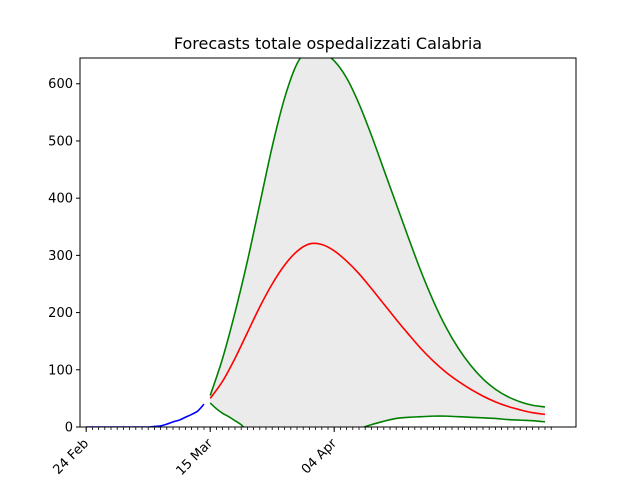  What do you see at coordinates (145, 415) in the screenshot?
I see `series-line-observed` at bounding box center [145, 415].